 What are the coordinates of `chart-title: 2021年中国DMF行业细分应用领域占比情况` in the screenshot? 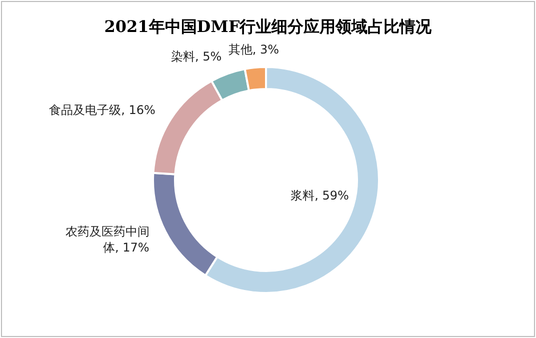 It's located at (268, 26).